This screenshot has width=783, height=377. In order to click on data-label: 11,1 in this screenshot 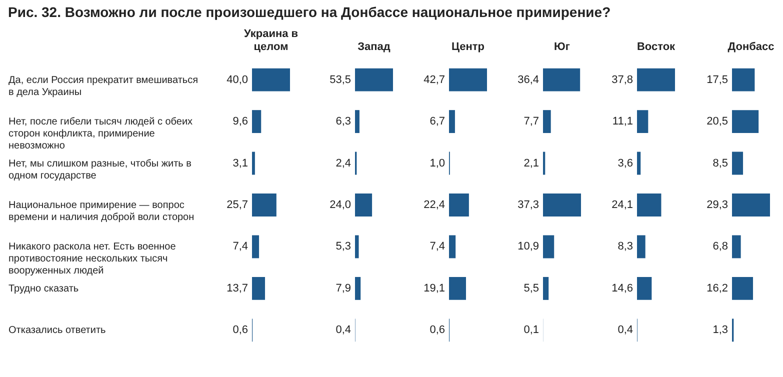, I will do `click(622, 122)`.